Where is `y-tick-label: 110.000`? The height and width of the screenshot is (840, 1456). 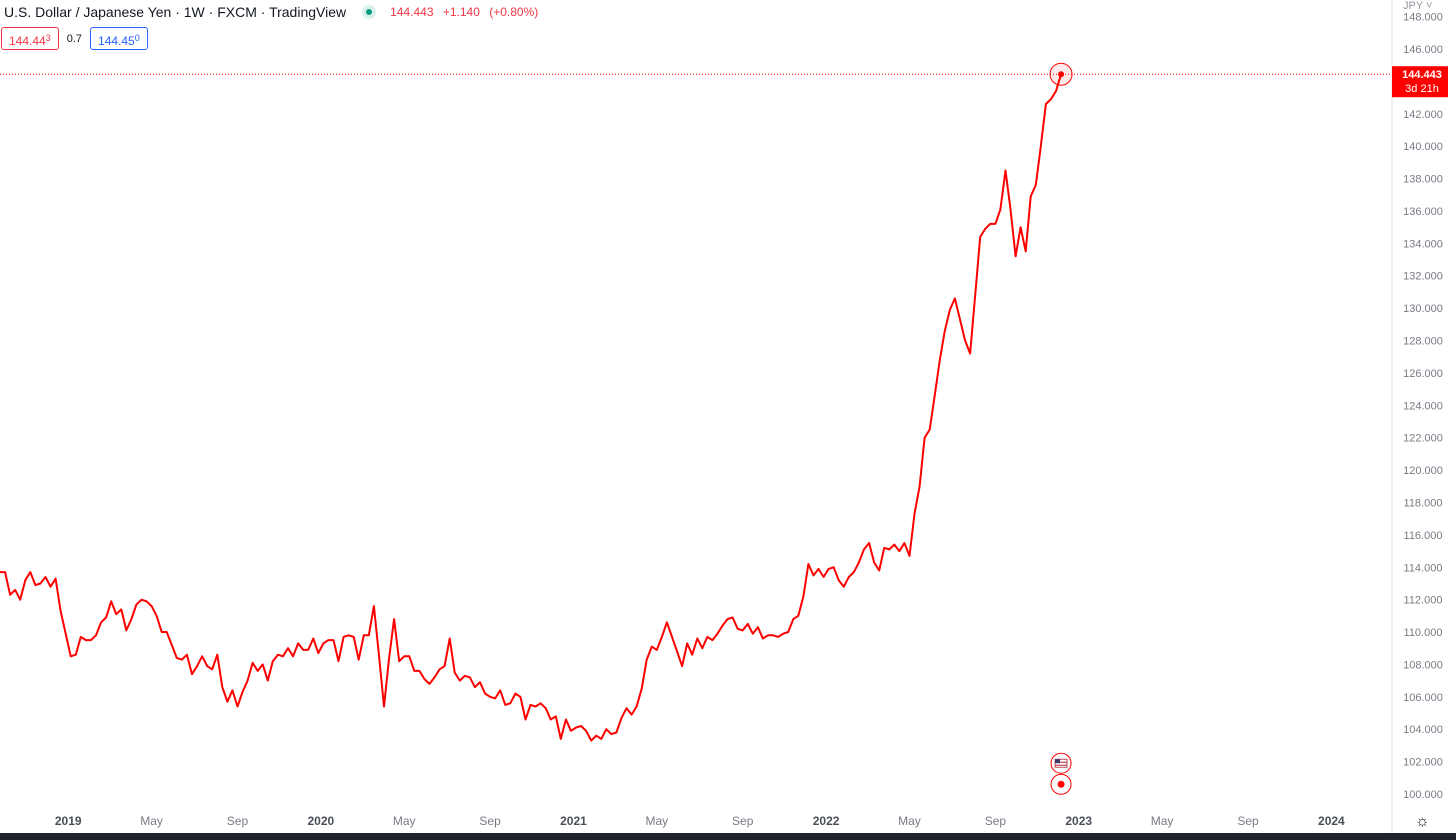 y-tick-label: 110.000 is located at coordinates (1423, 633).